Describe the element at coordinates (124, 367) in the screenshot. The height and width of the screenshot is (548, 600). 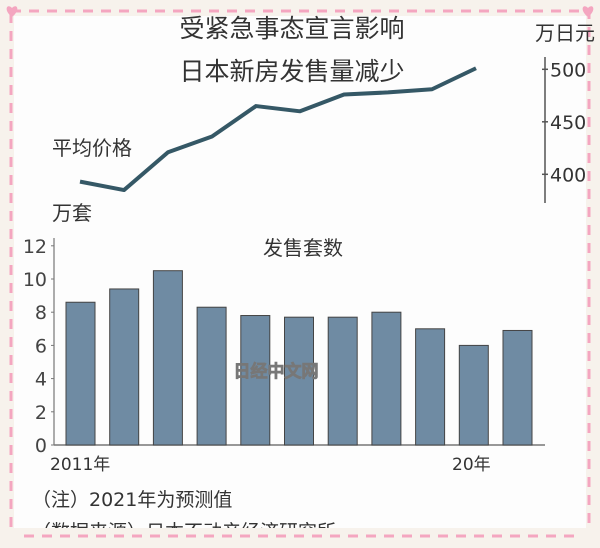
I see `bar-2012` at that location.